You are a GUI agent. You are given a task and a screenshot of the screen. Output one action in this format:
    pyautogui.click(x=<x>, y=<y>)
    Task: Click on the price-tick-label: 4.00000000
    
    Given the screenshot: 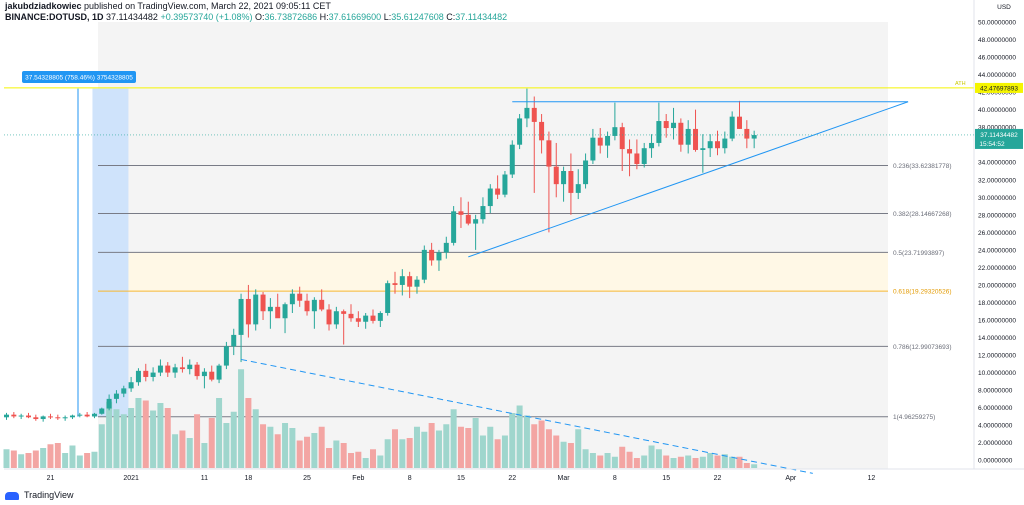 What is the action you would take?
    pyautogui.click(x=995, y=426)
    